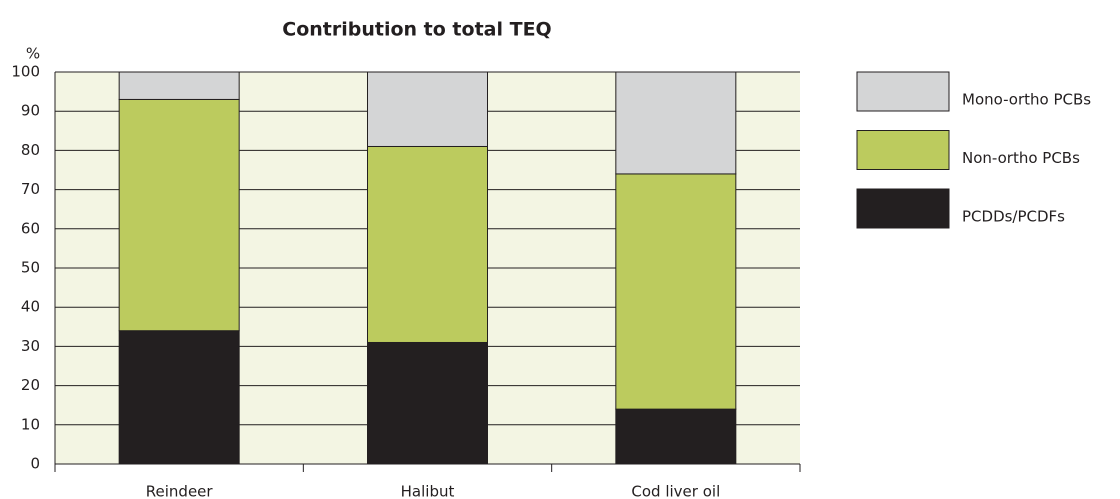  I want to click on y-tick-label: 50, so click(30, 268).